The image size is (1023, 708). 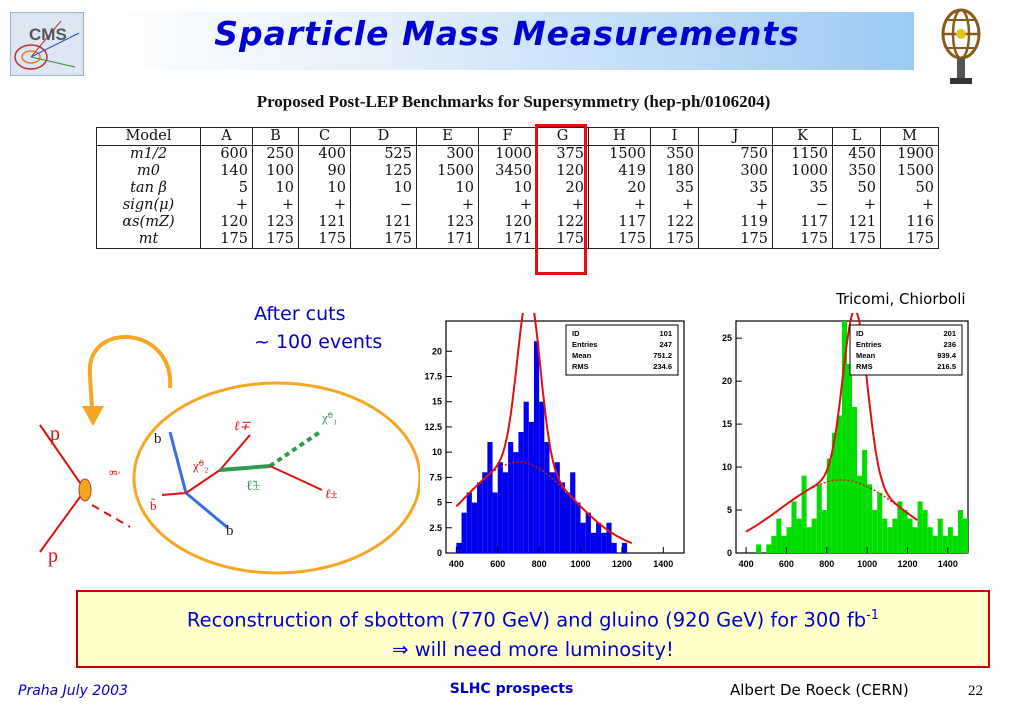 What do you see at coordinates (148, 240) in the screenshot?
I see `row-param: mt` at bounding box center [148, 240].